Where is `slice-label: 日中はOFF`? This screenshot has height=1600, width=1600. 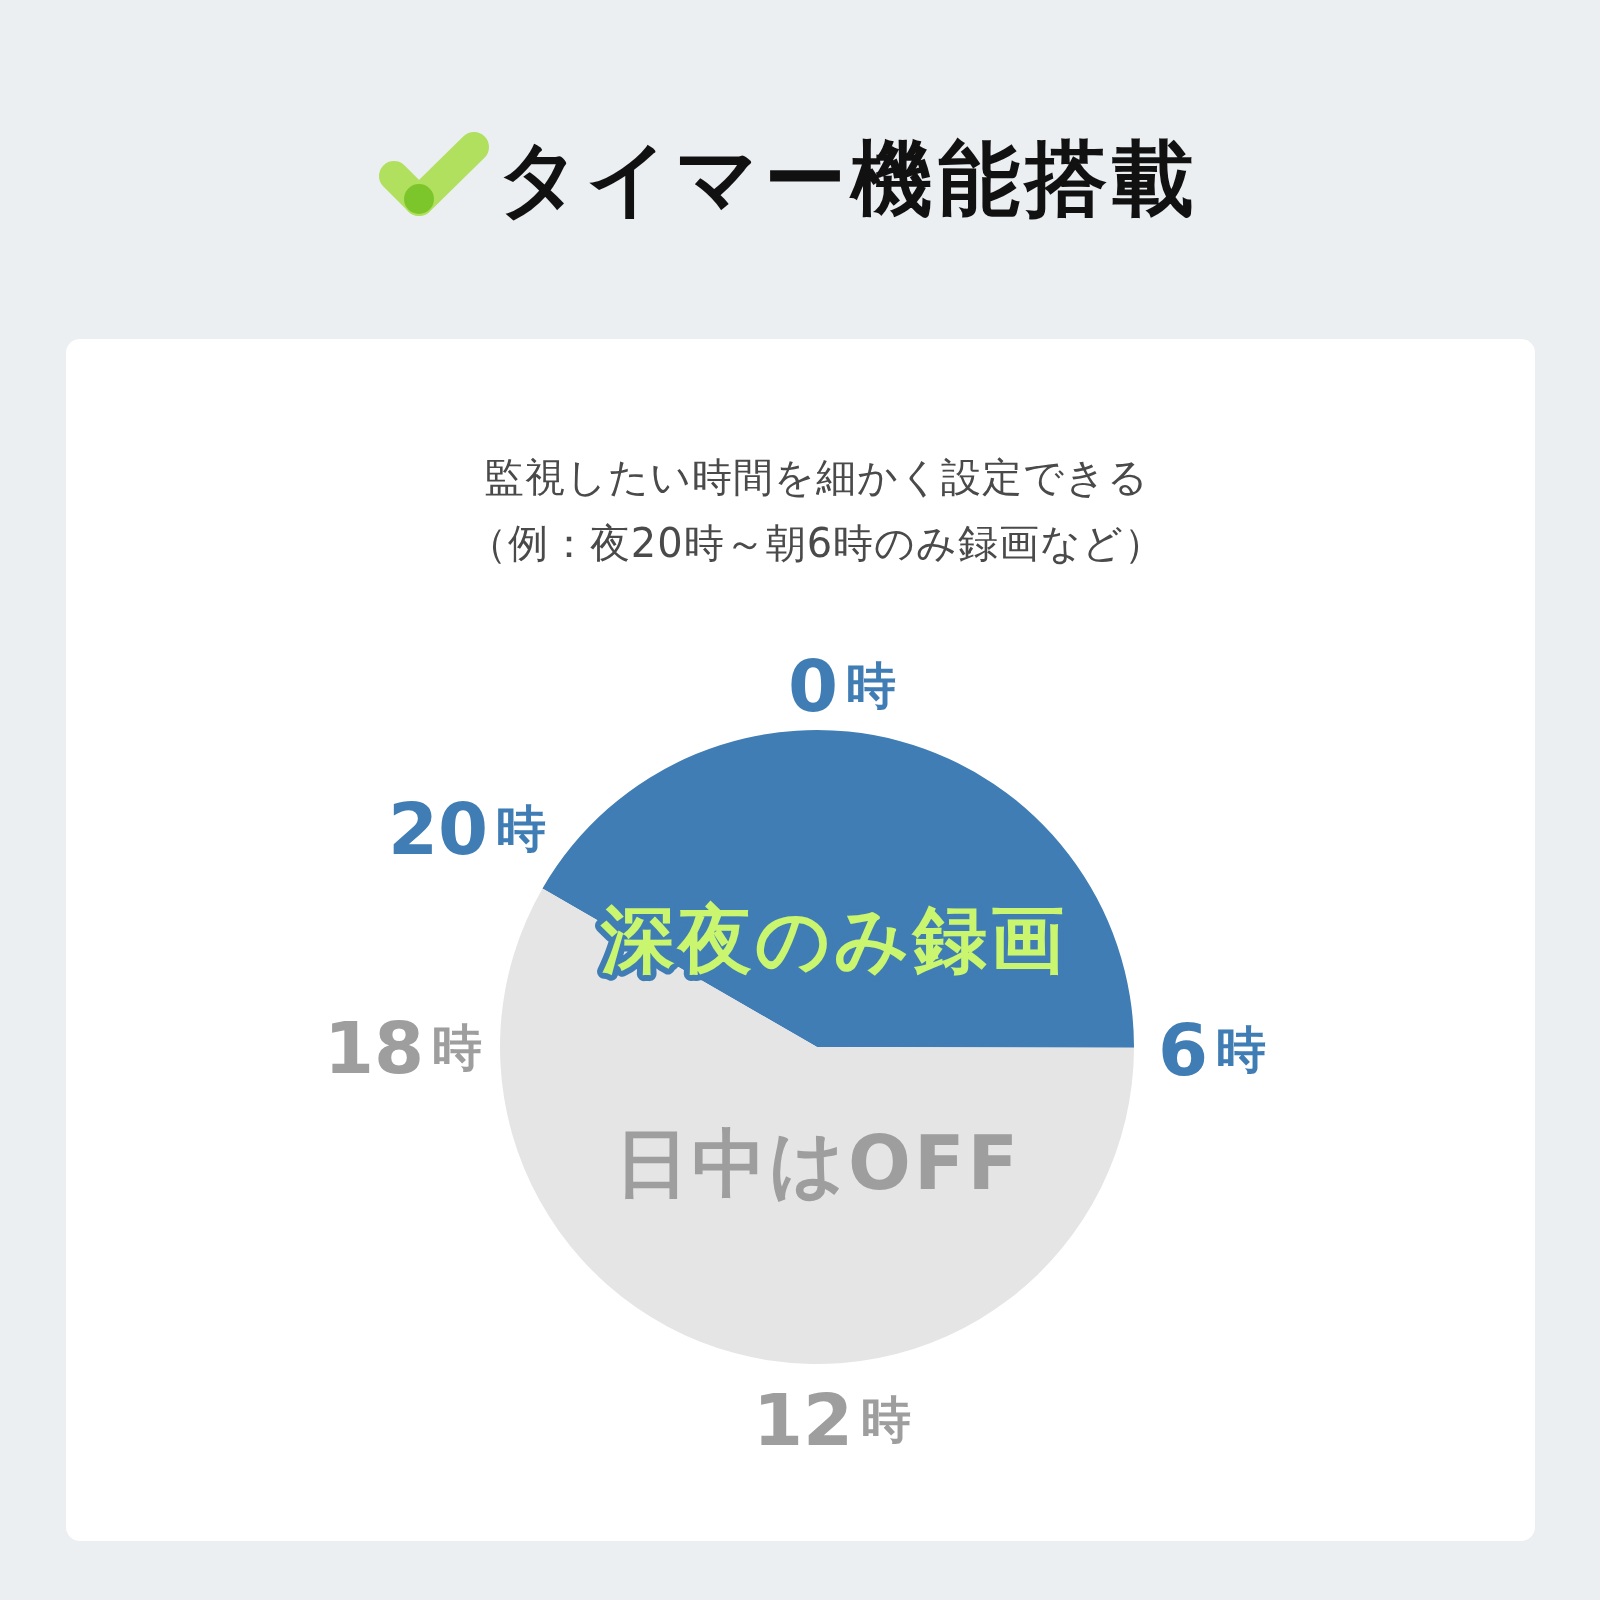 slice-label: 日中はOFF is located at coordinates (818, 1163).